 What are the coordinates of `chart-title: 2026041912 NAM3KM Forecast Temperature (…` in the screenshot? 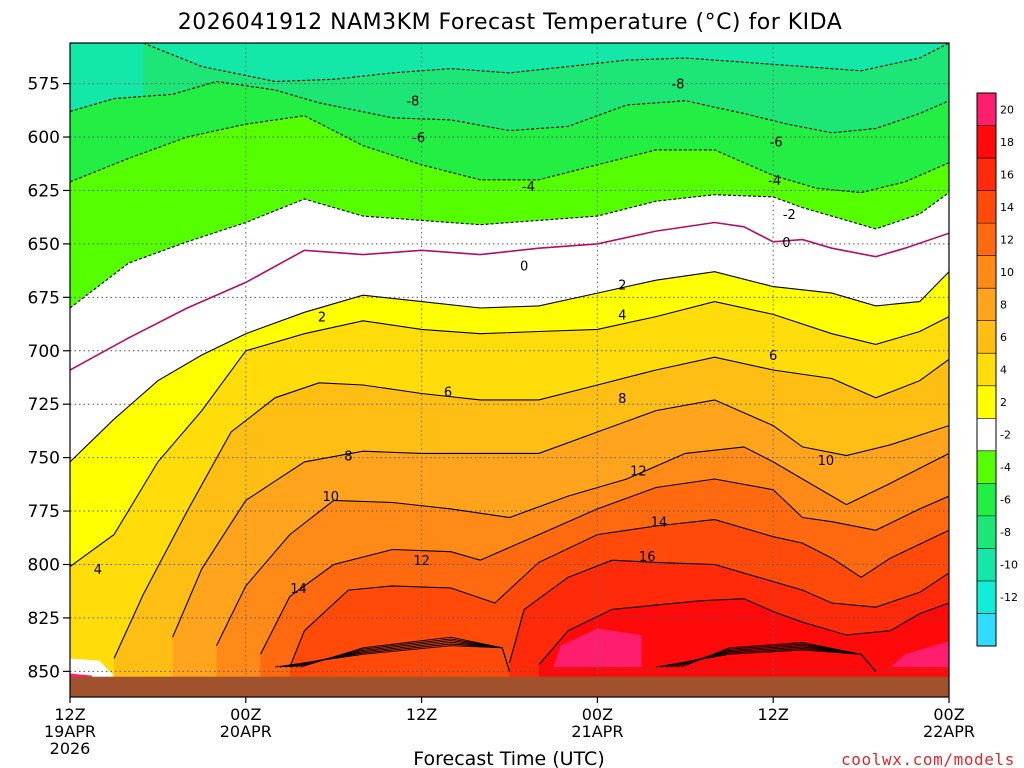 It's located at (510, 22).